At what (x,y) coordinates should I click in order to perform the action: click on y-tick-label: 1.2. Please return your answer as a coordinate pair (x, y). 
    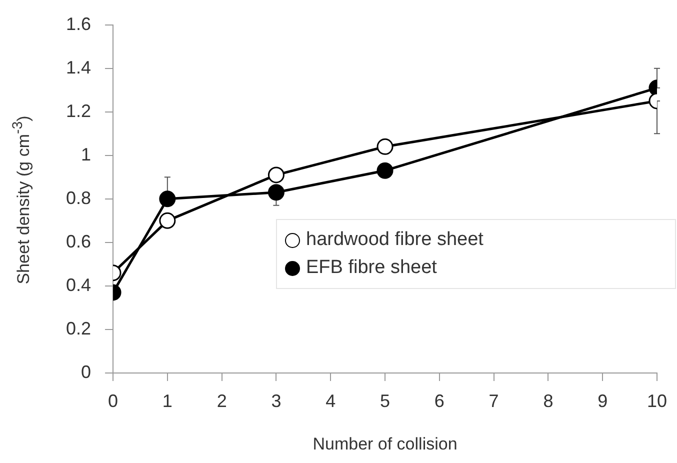
    Looking at the image, I should click on (79, 110).